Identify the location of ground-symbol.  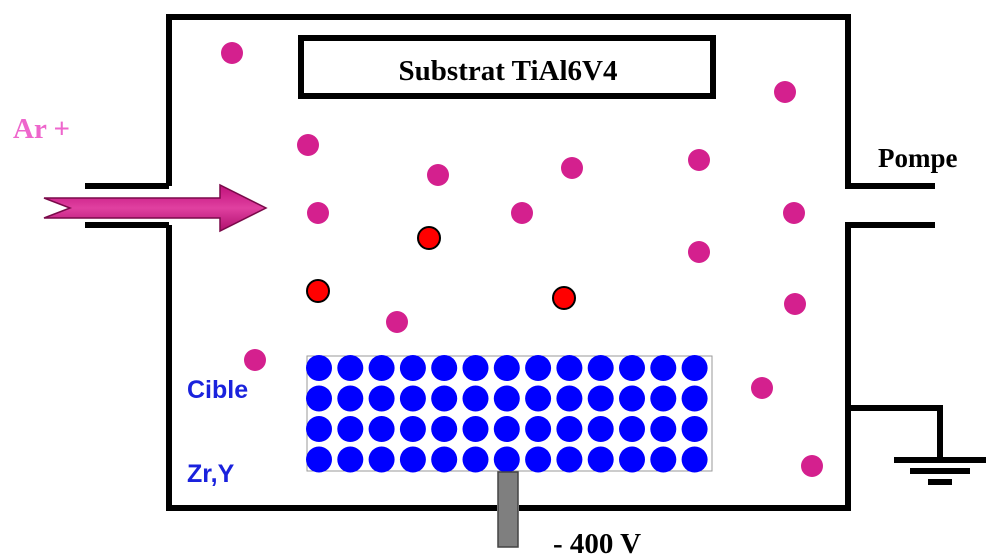
(917, 445).